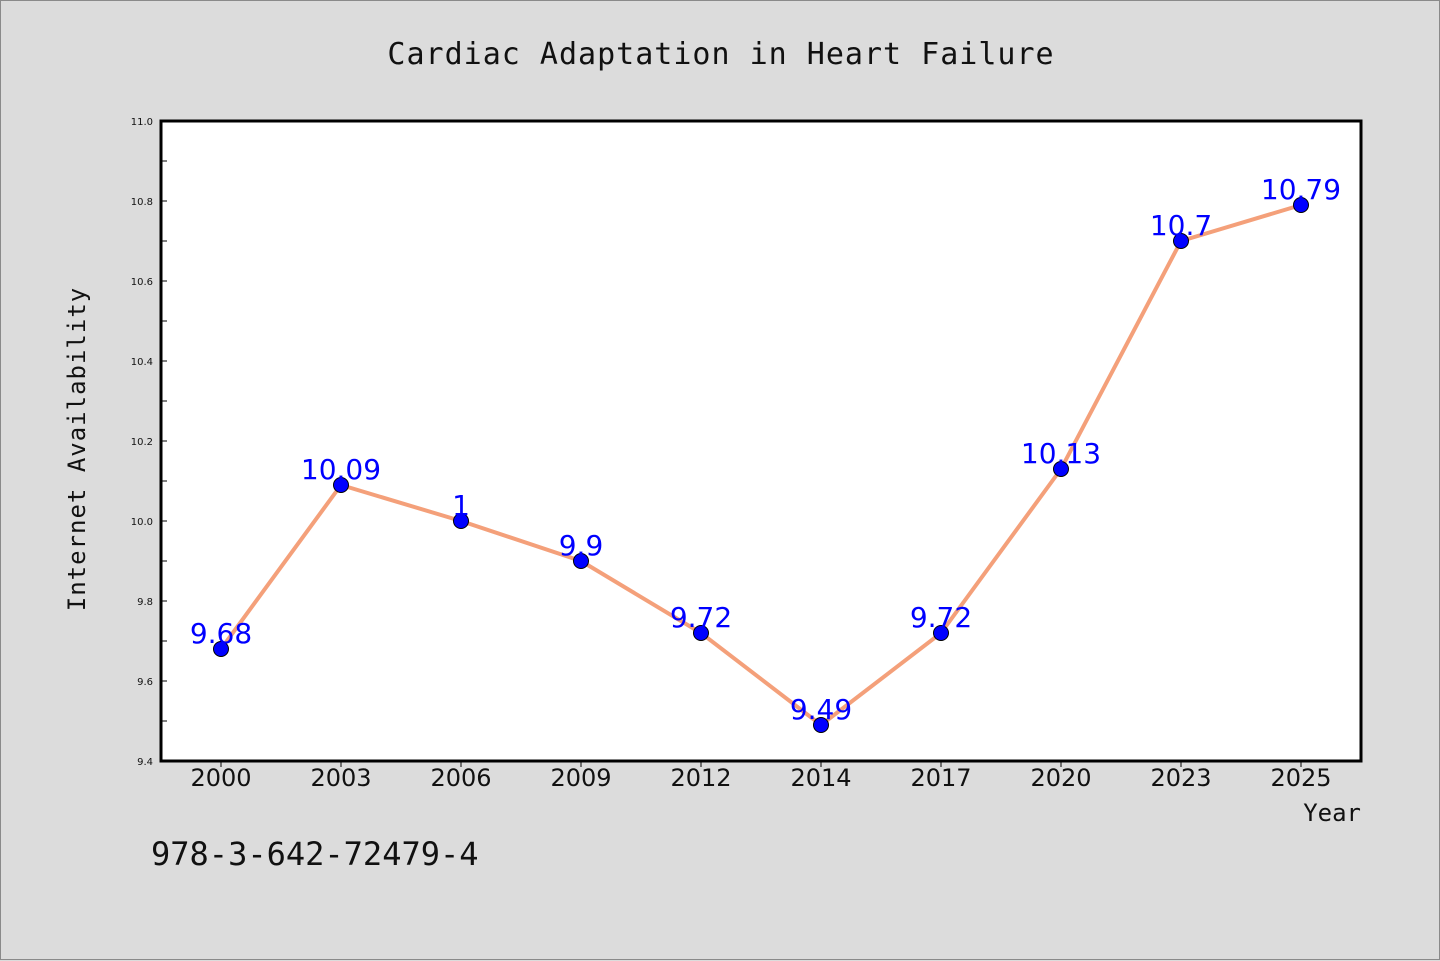 The height and width of the screenshot is (961, 1440). I want to click on y-tick-label: 11.0, so click(142, 122).